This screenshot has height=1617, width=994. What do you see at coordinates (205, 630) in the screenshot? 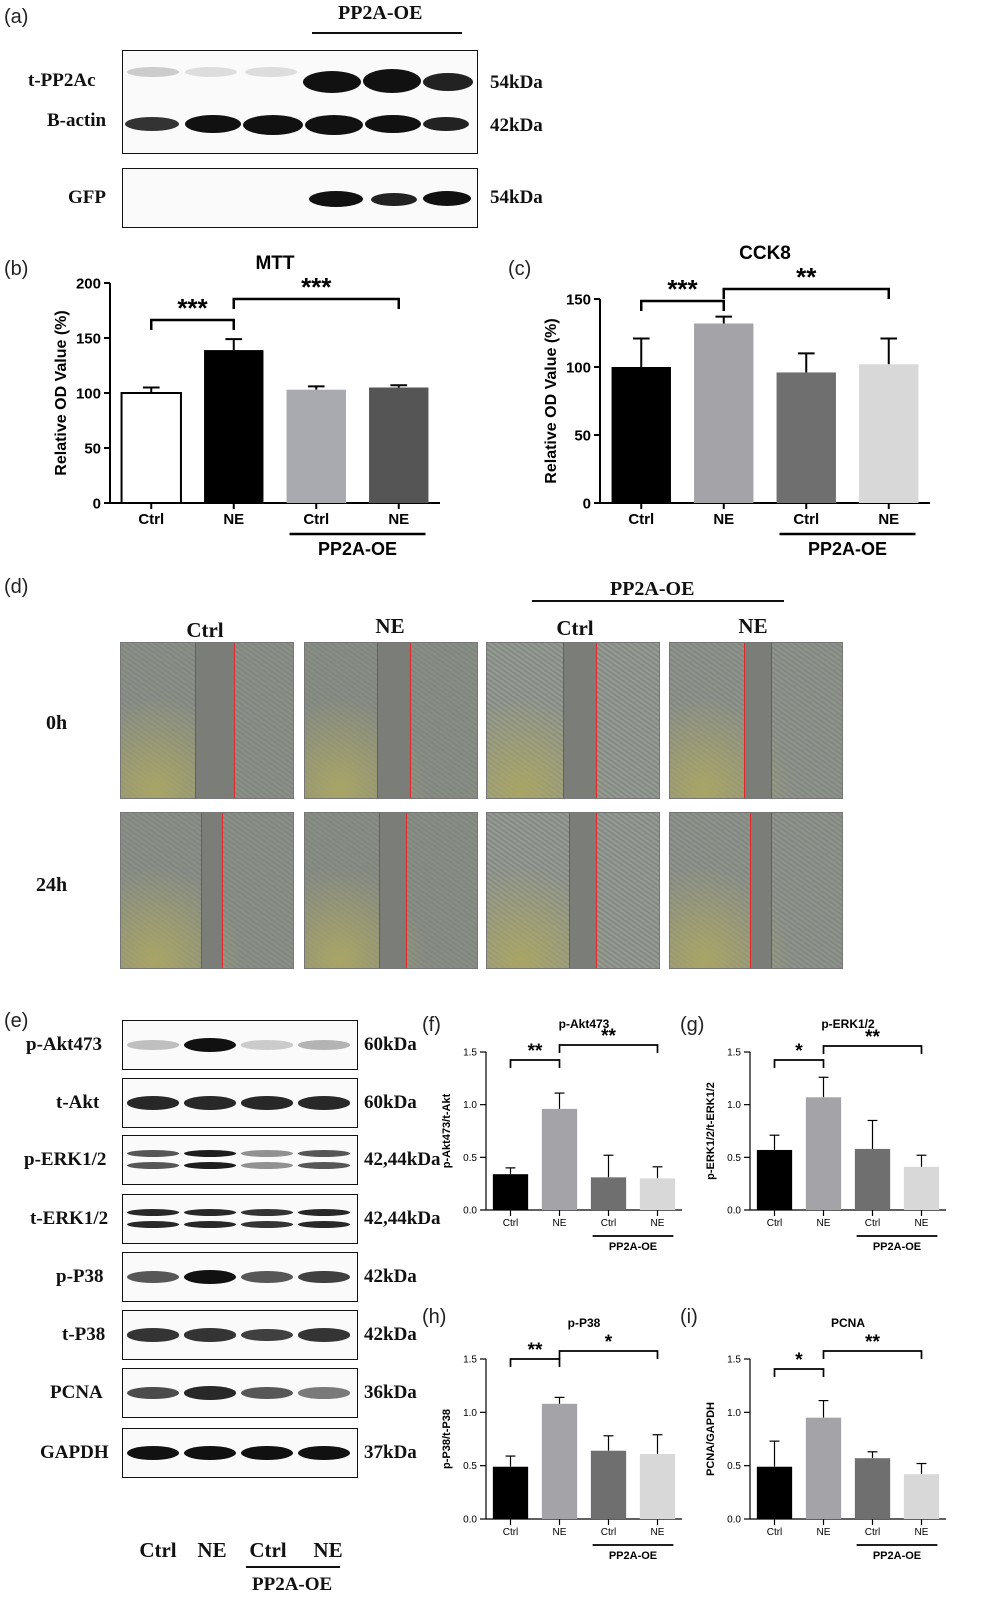
I see `wound-col-ctrl: Ctrl` at bounding box center [205, 630].